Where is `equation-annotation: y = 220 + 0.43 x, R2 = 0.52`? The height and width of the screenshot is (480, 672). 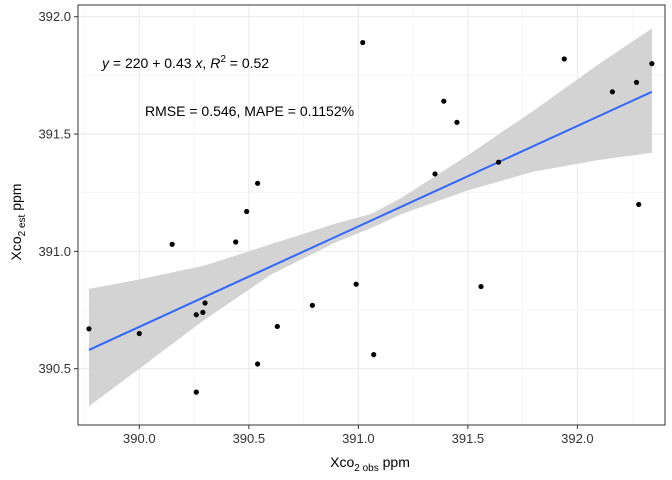
equation-annotation: y = 220 + 0.43 x, R2 = 0.52 is located at coordinates (185, 62).